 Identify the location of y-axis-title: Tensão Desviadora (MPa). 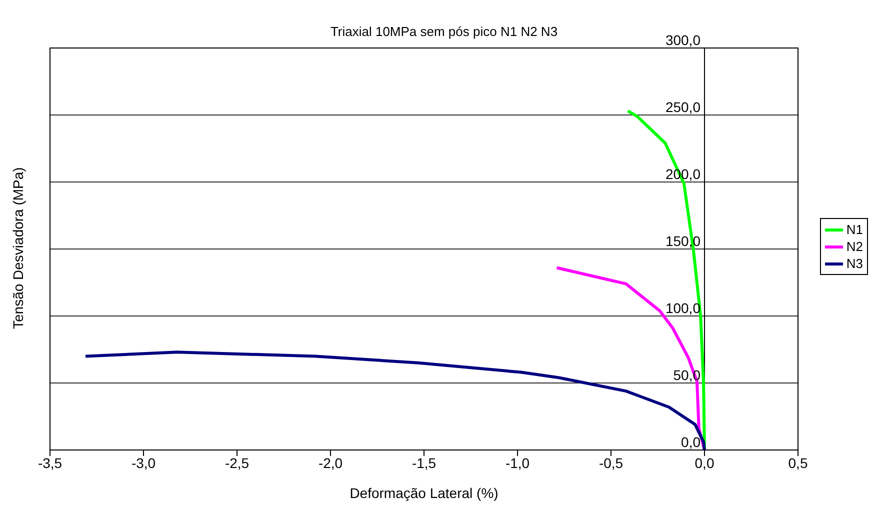
(18, 248).